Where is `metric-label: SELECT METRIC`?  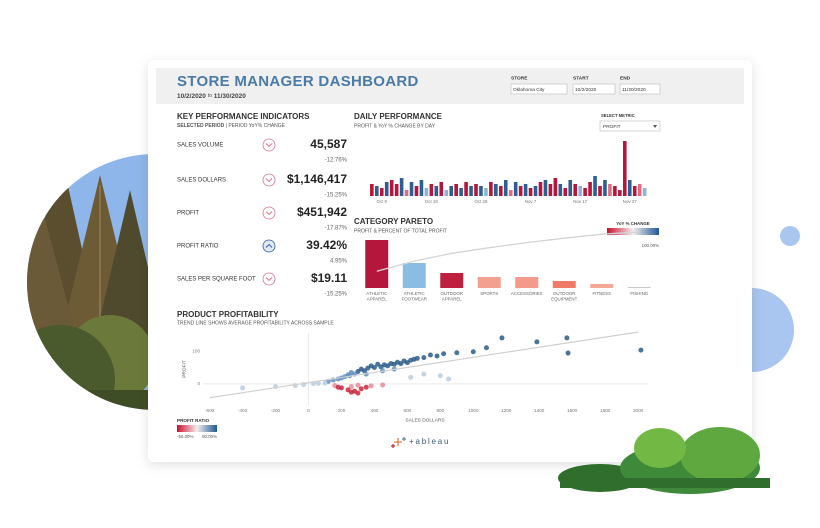 metric-label: SELECT METRIC is located at coordinates (618, 115).